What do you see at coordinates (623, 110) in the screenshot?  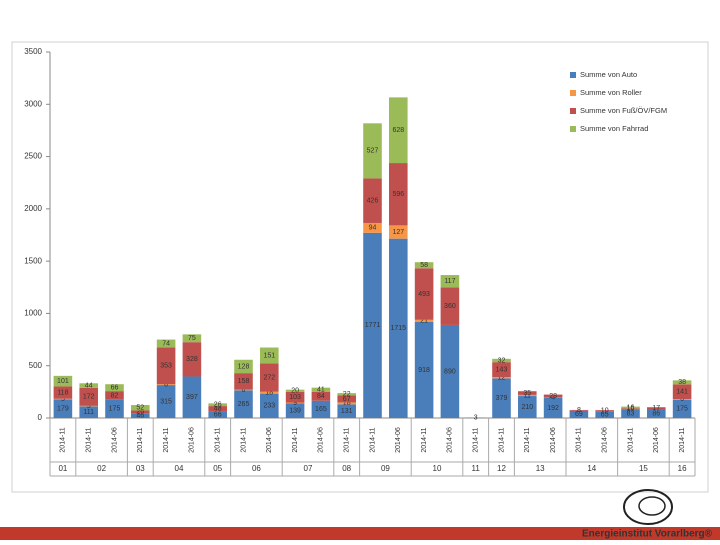 I see `legend-label: Summe von Fuß/ÖV/FGM` at bounding box center [623, 110].